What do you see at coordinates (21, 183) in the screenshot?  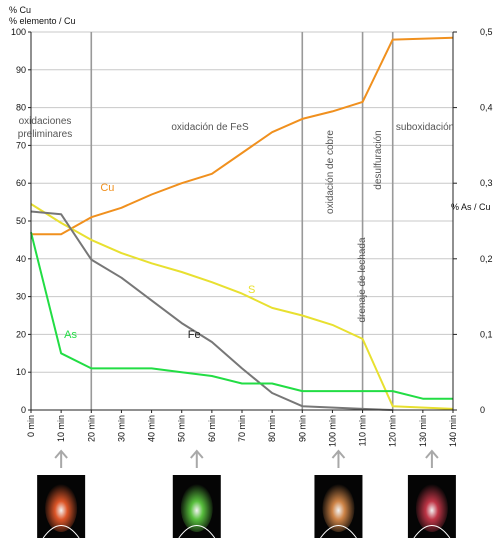 I see `left-tick-label: 60` at bounding box center [21, 183].